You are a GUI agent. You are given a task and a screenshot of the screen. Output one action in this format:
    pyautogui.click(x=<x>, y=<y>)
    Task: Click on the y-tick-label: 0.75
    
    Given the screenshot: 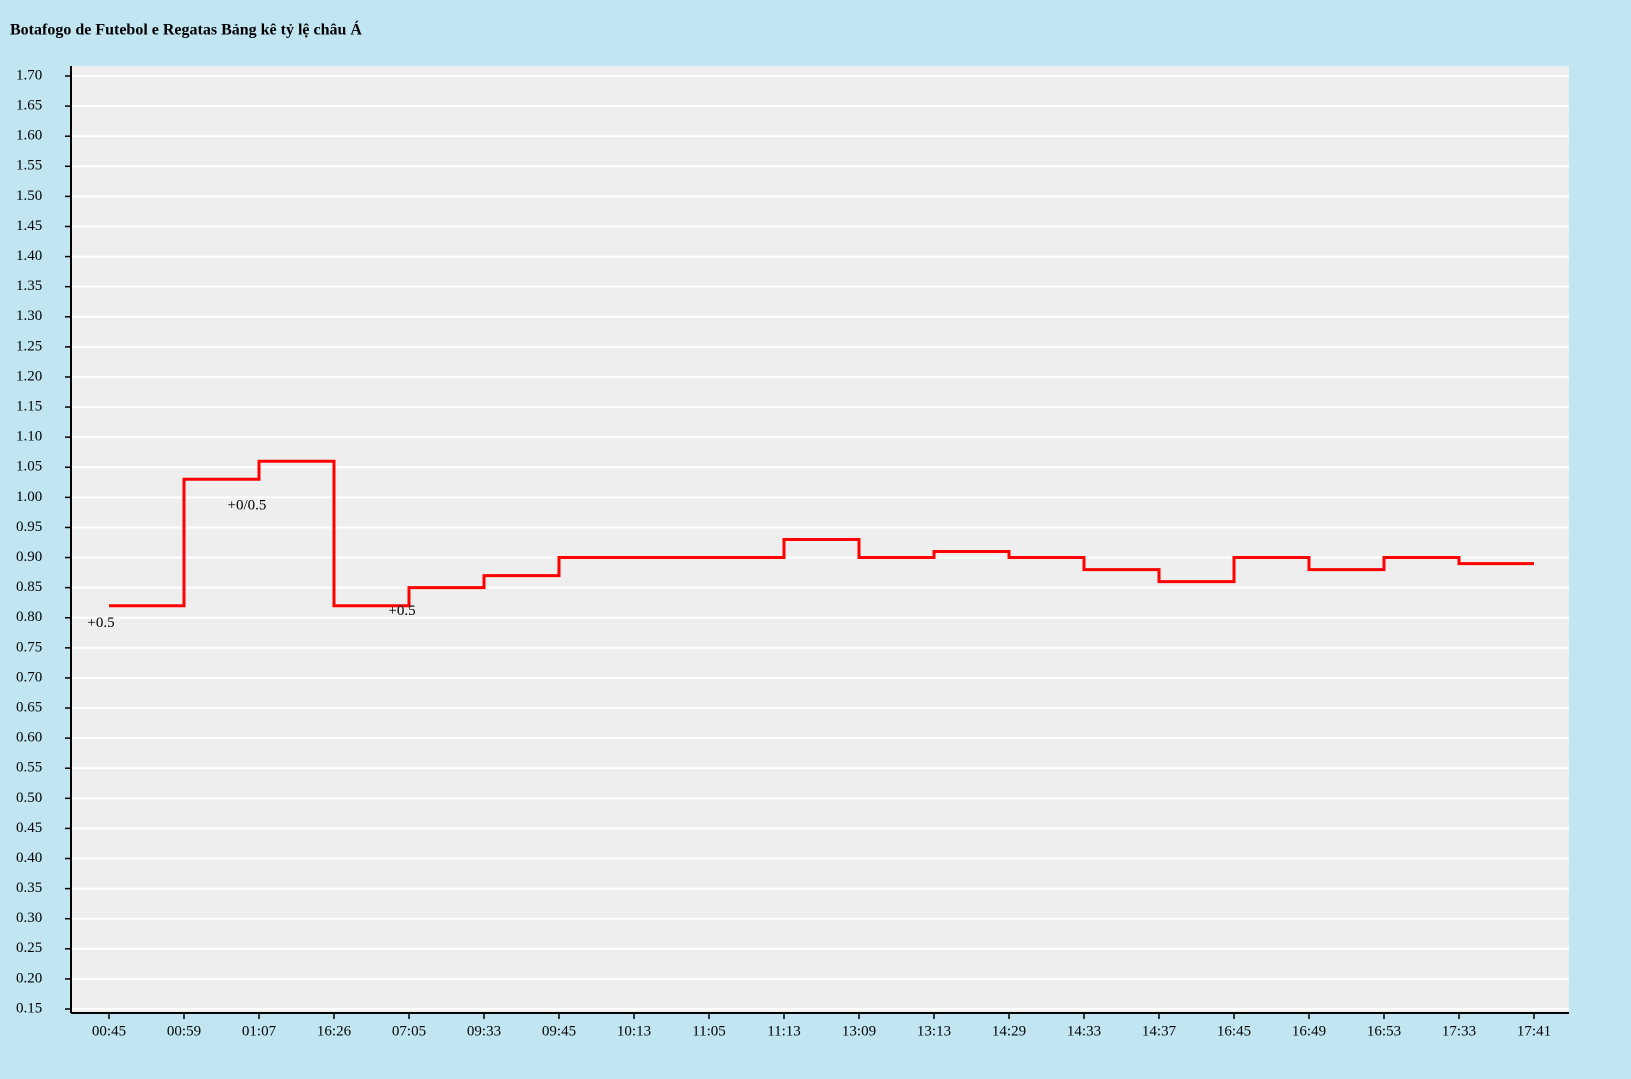 What is the action you would take?
    pyautogui.click(x=29, y=647)
    